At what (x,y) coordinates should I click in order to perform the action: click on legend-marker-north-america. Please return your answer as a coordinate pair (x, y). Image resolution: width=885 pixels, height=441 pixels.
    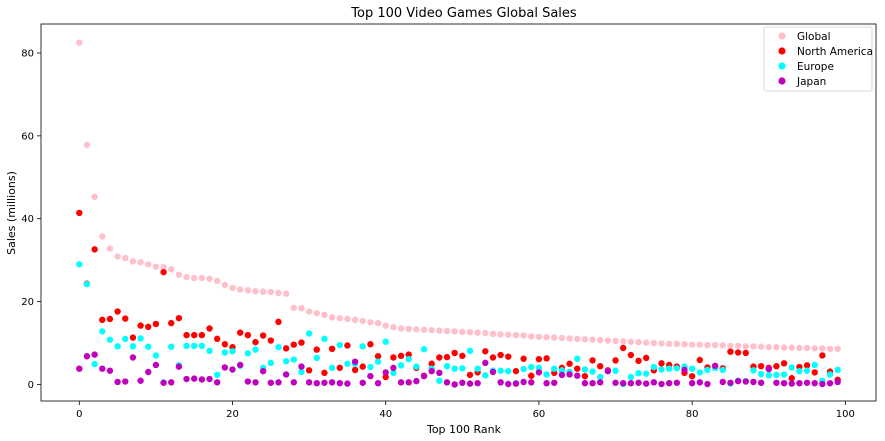
    Looking at the image, I should click on (782, 51).